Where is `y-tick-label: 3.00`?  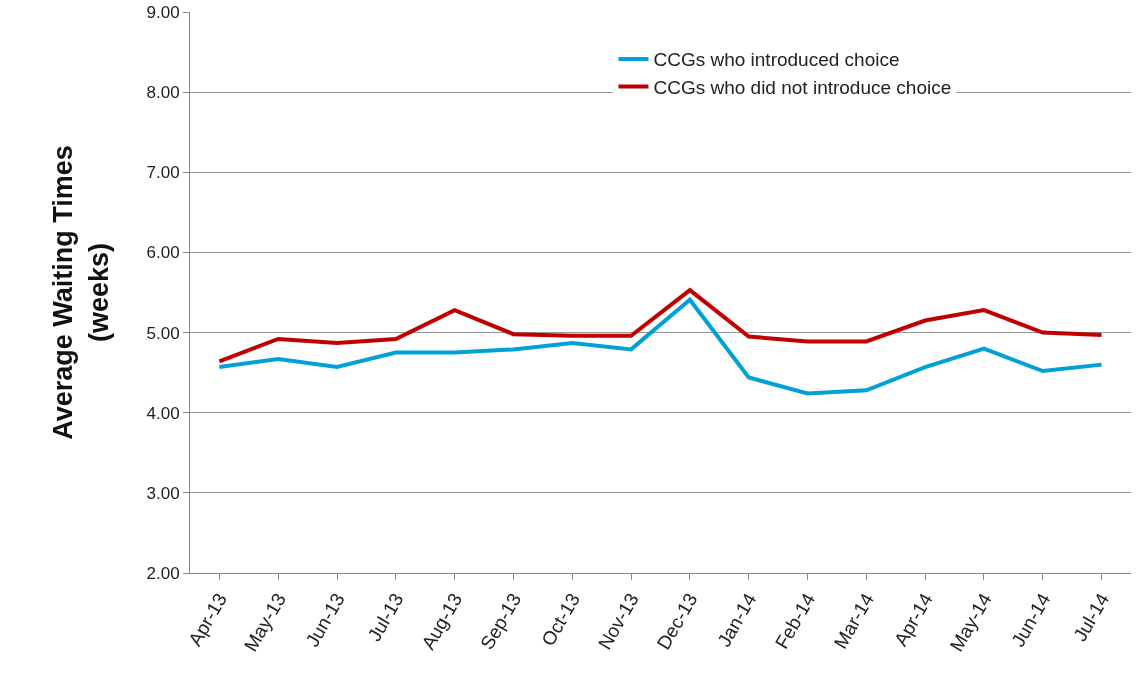 y-tick-label: 3.00 is located at coordinates (163, 493).